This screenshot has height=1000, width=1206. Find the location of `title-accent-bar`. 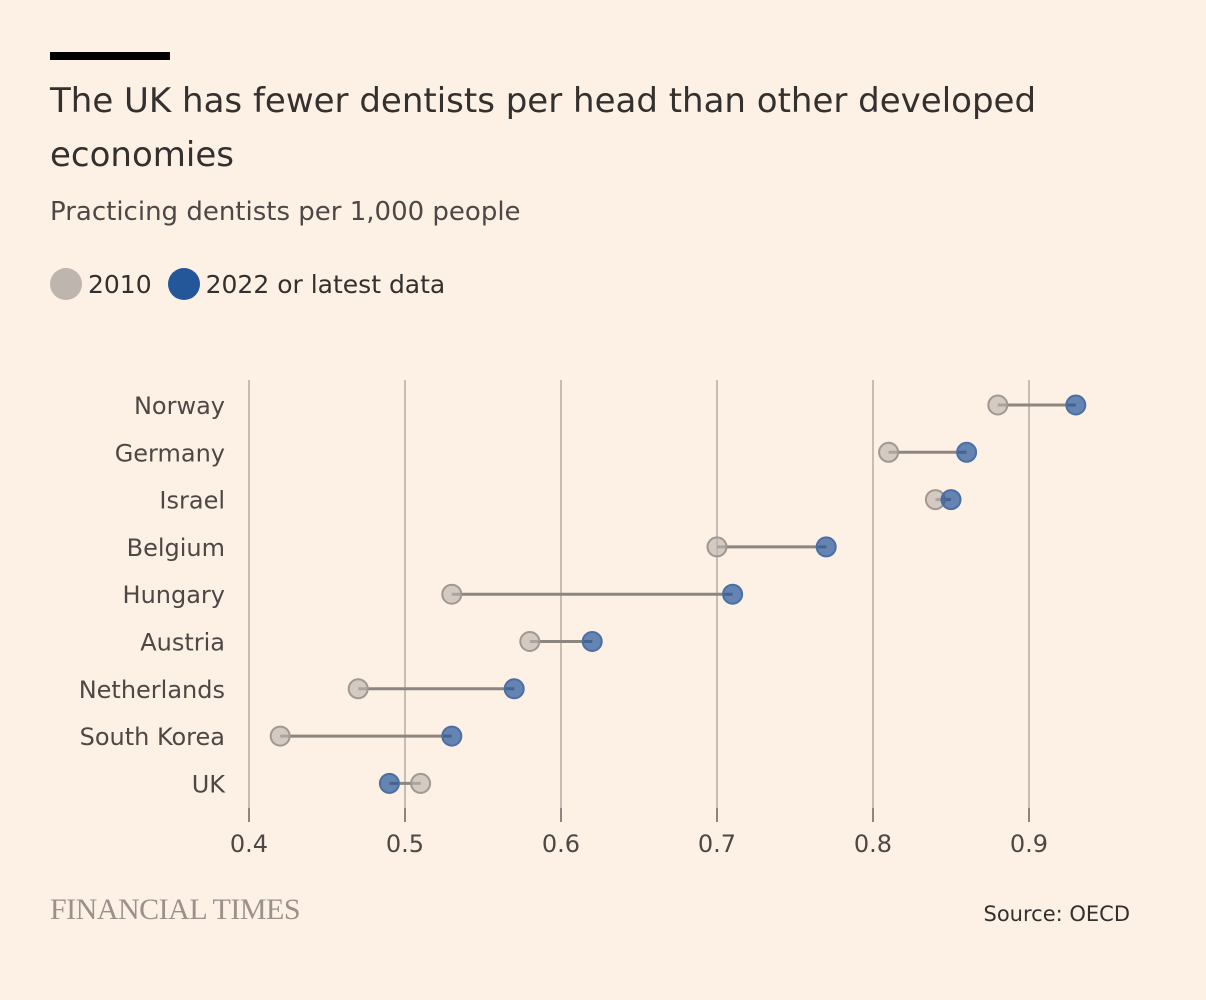

title-accent-bar is located at coordinates (110, 56).